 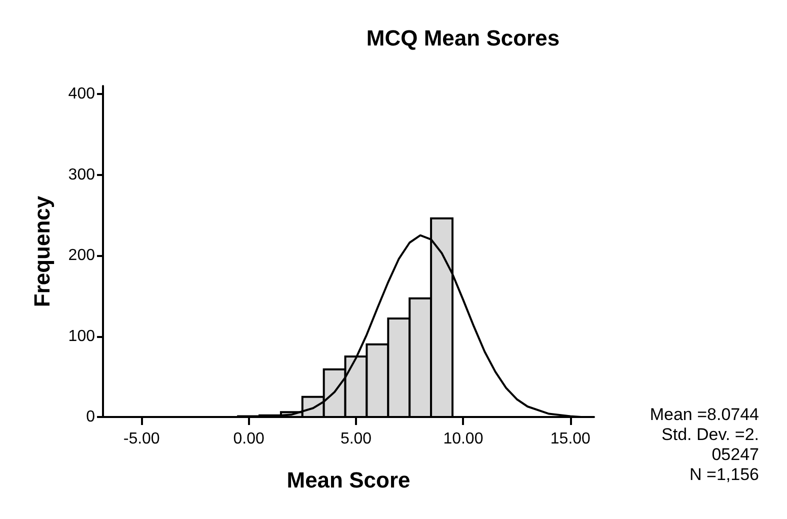 I want to click on x-tick-label: 10.00, so click(x=463, y=439).